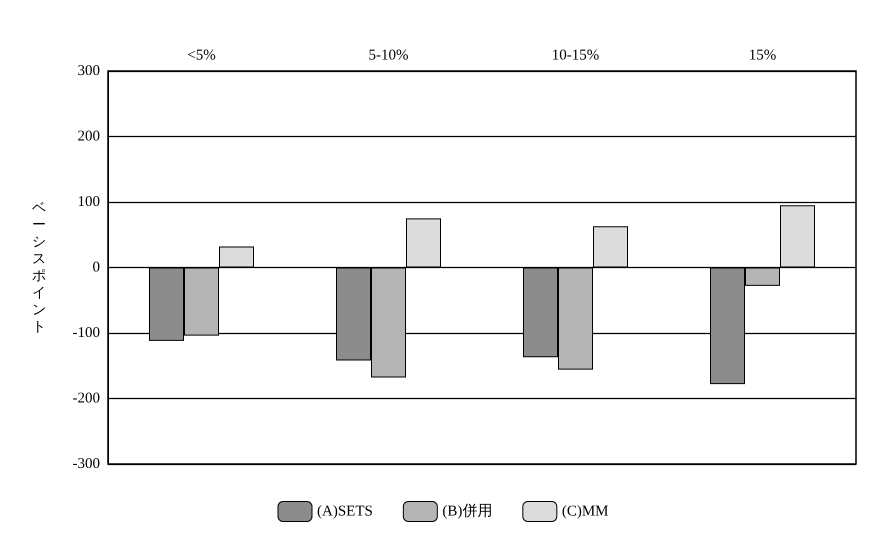 The width and height of the screenshot is (886, 543). Describe the element at coordinates (86, 333) in the screenshot. I see `y-tick-label: -100` at that location.